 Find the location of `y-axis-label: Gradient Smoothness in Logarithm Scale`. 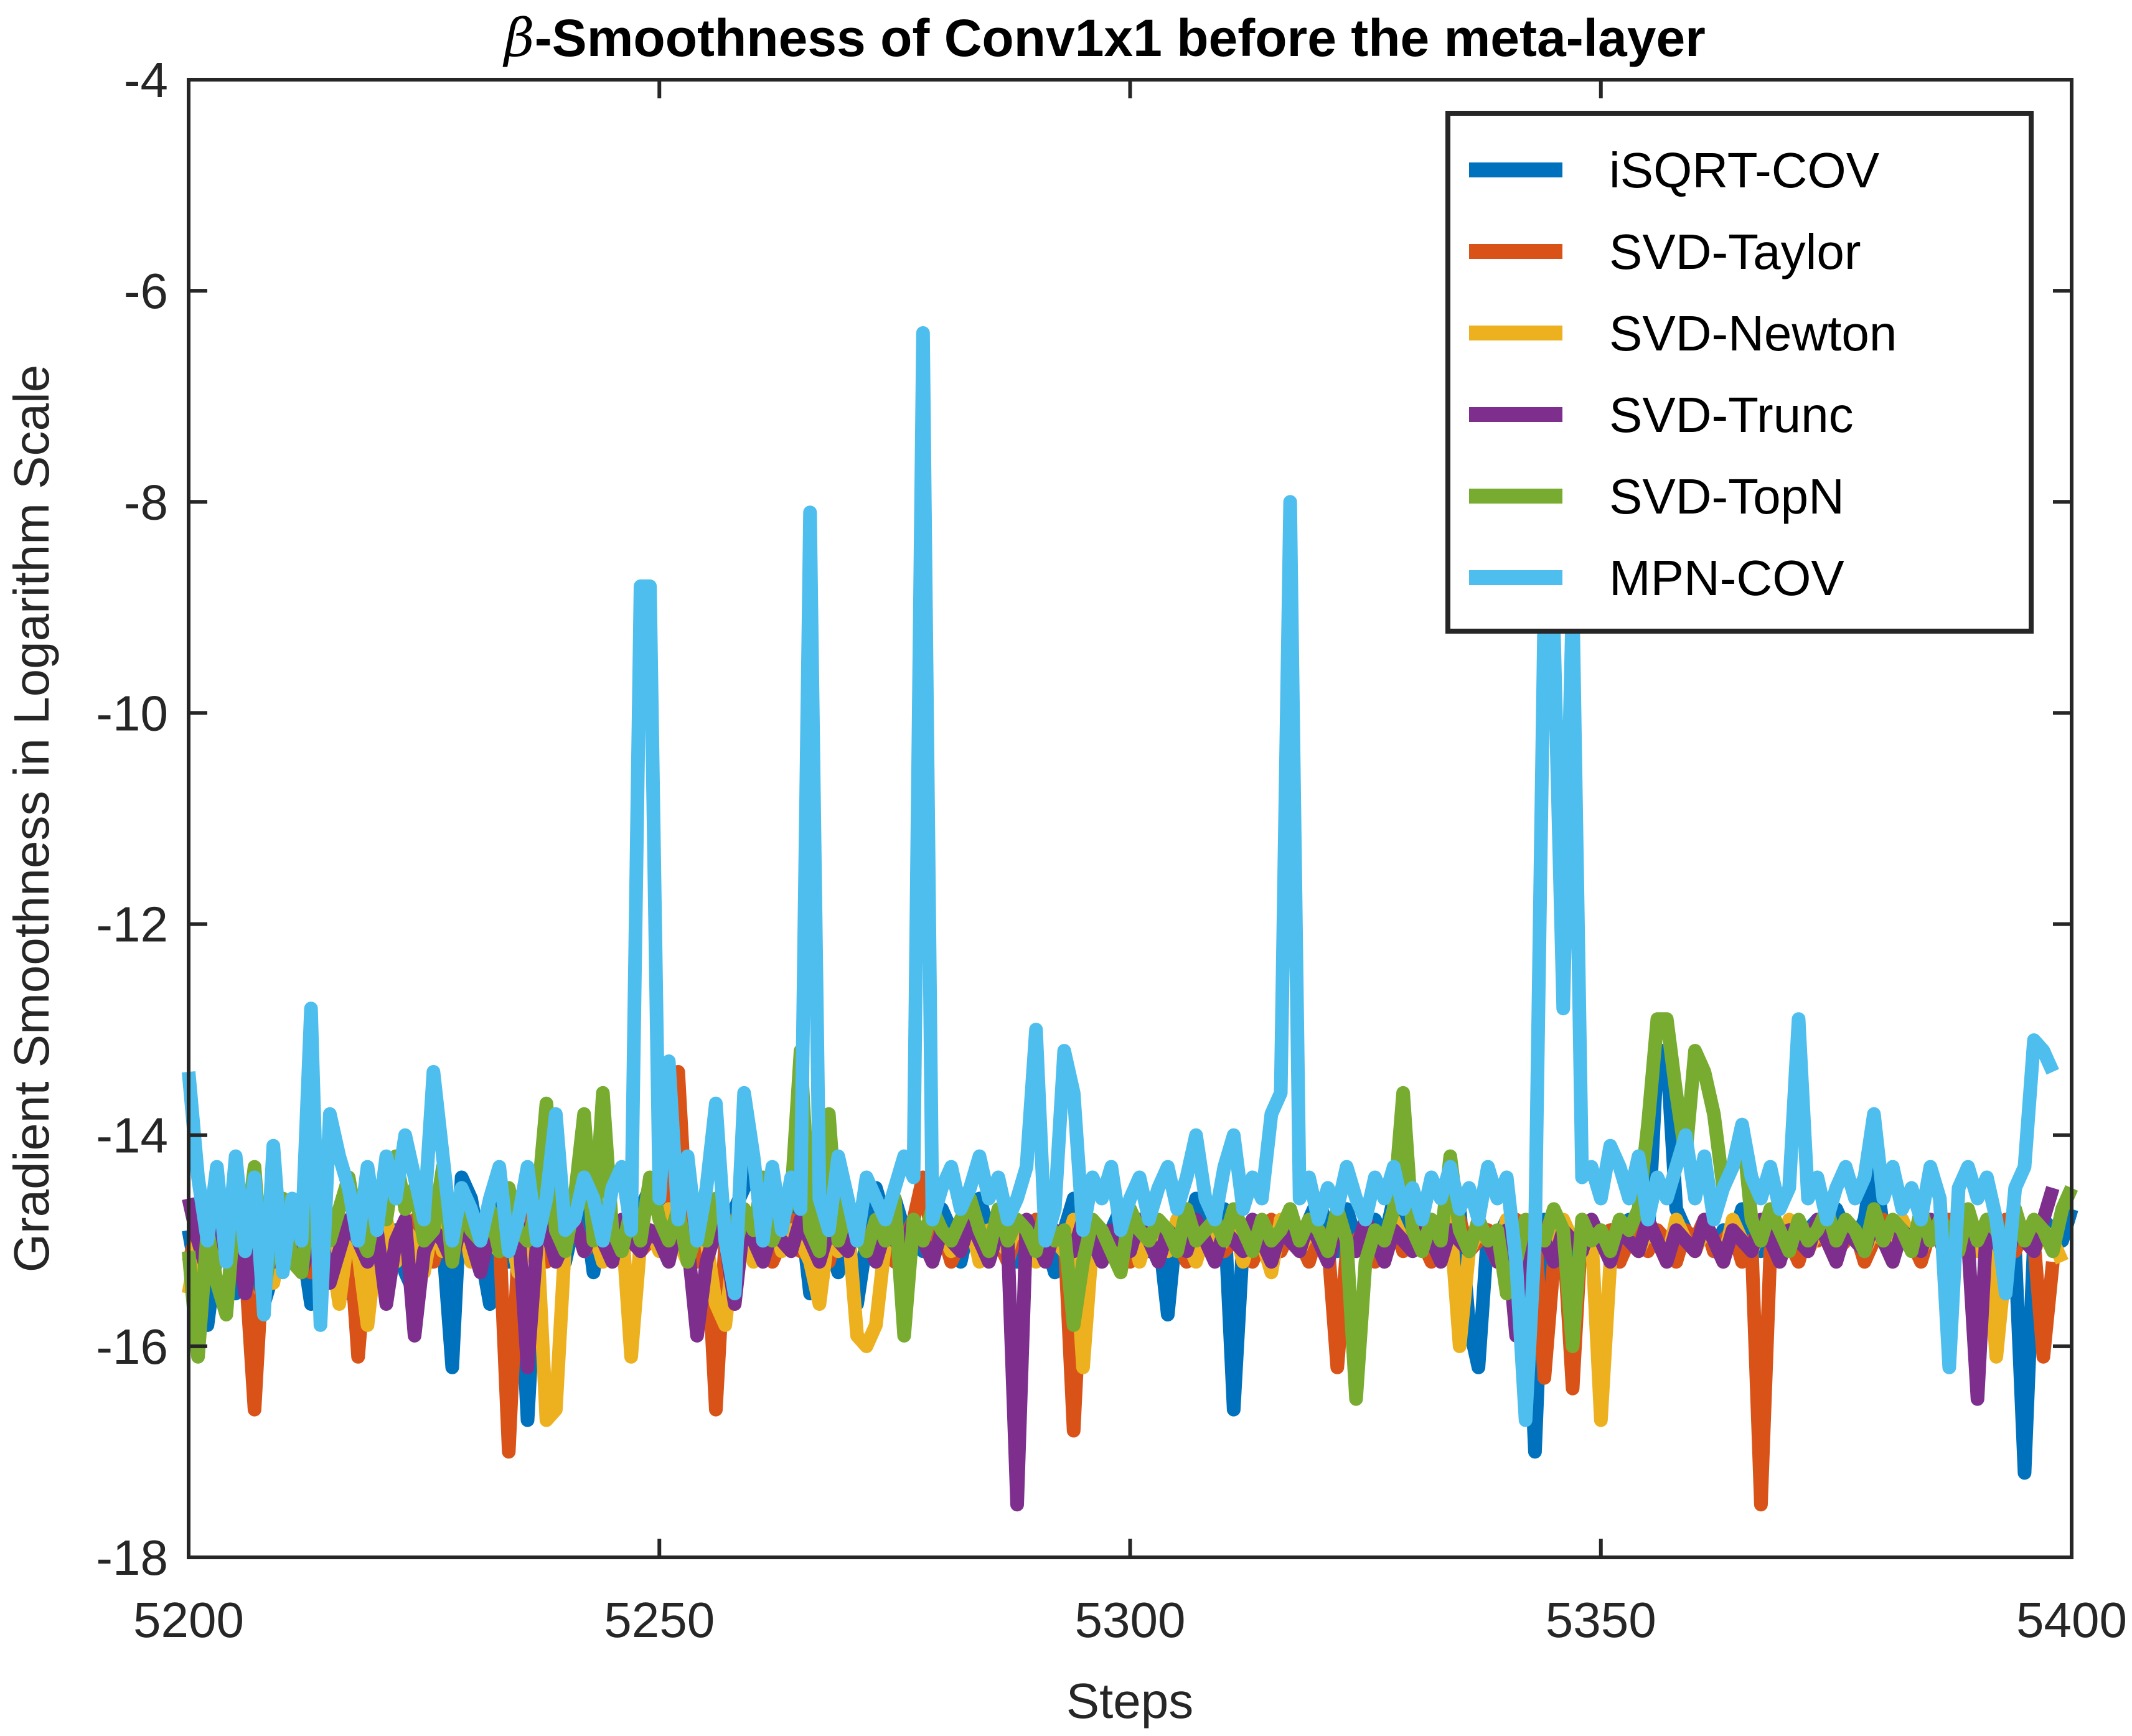

y-axis-label: Gradient Smoothness in Logarithm Scale is located at coordinates (31, 819).